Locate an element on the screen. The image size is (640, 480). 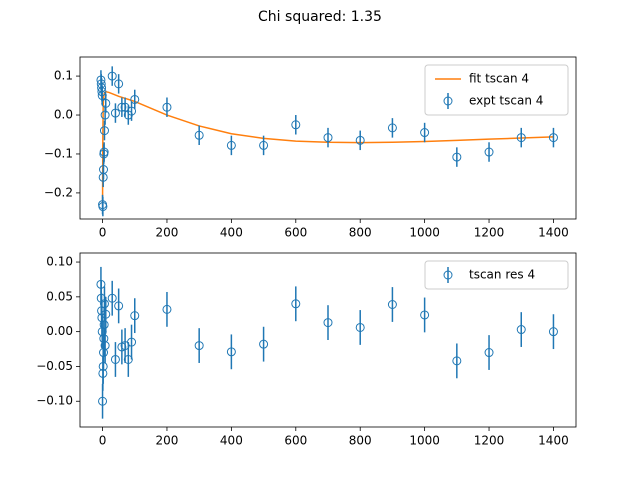
y-tick-label: −0.2 is located at coordinates (58, 192).